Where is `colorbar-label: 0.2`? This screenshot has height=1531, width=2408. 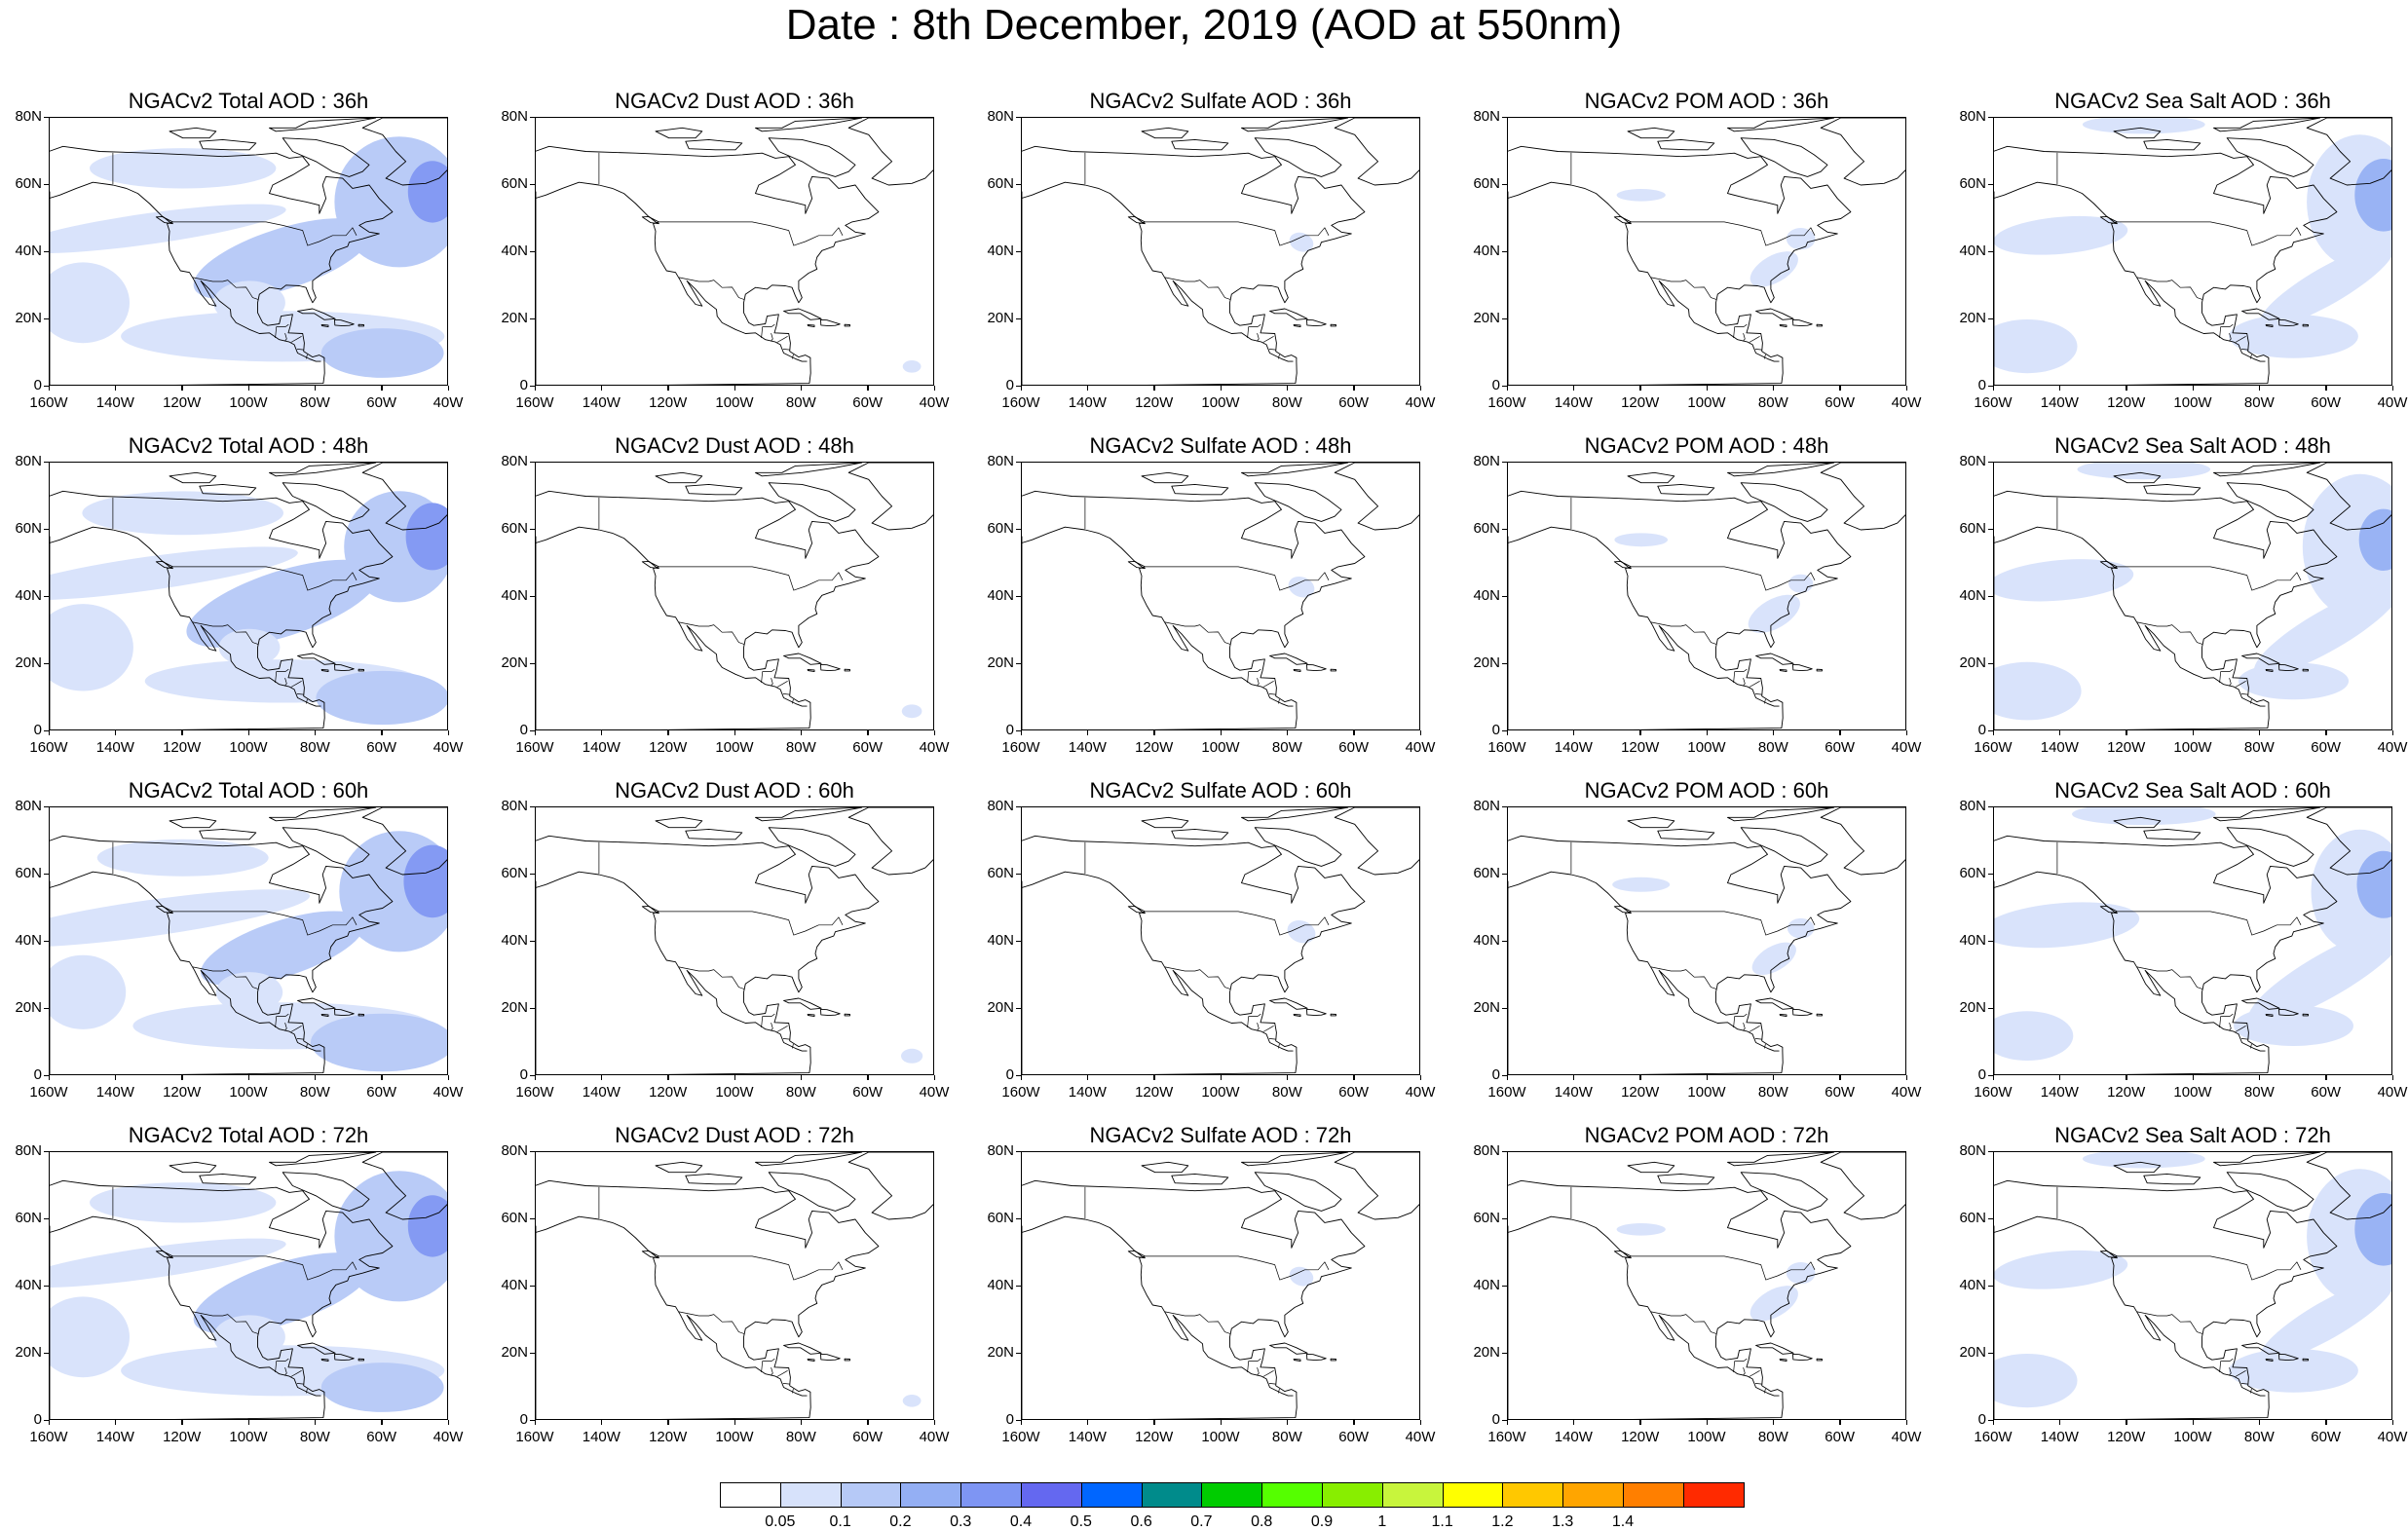 colorbar-label: 0.2 is located at coordinates (900, 1521).